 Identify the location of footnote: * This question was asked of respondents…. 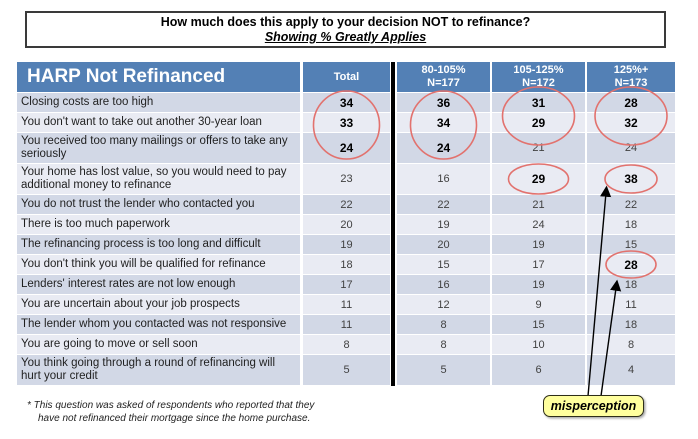
(237, 412).